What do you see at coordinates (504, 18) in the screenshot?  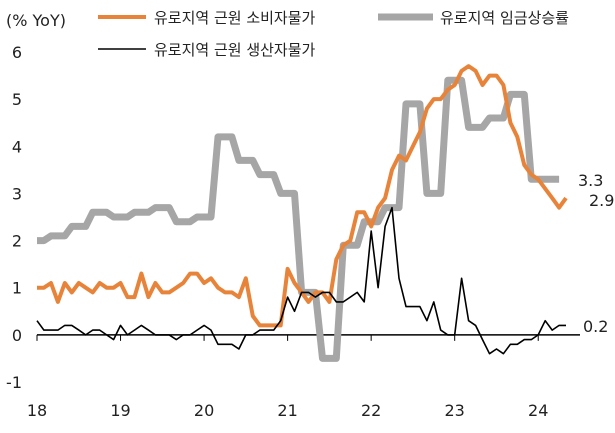 I see `legend-label: 유로지역 임금상승률` at bounding box center [504, 18].